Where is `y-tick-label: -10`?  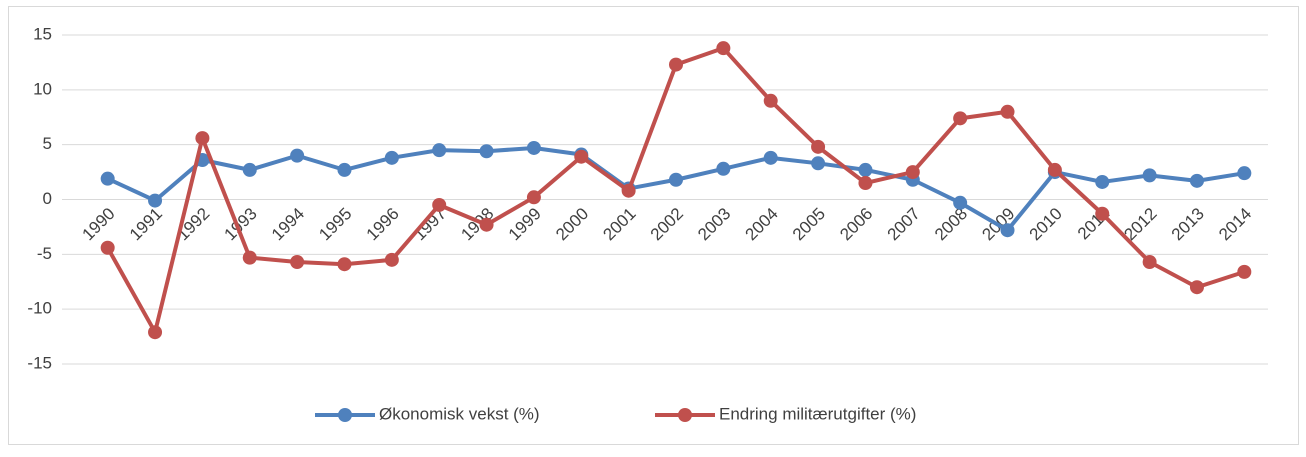
y-tick-label: -10 is located at coordinates (39, 308).